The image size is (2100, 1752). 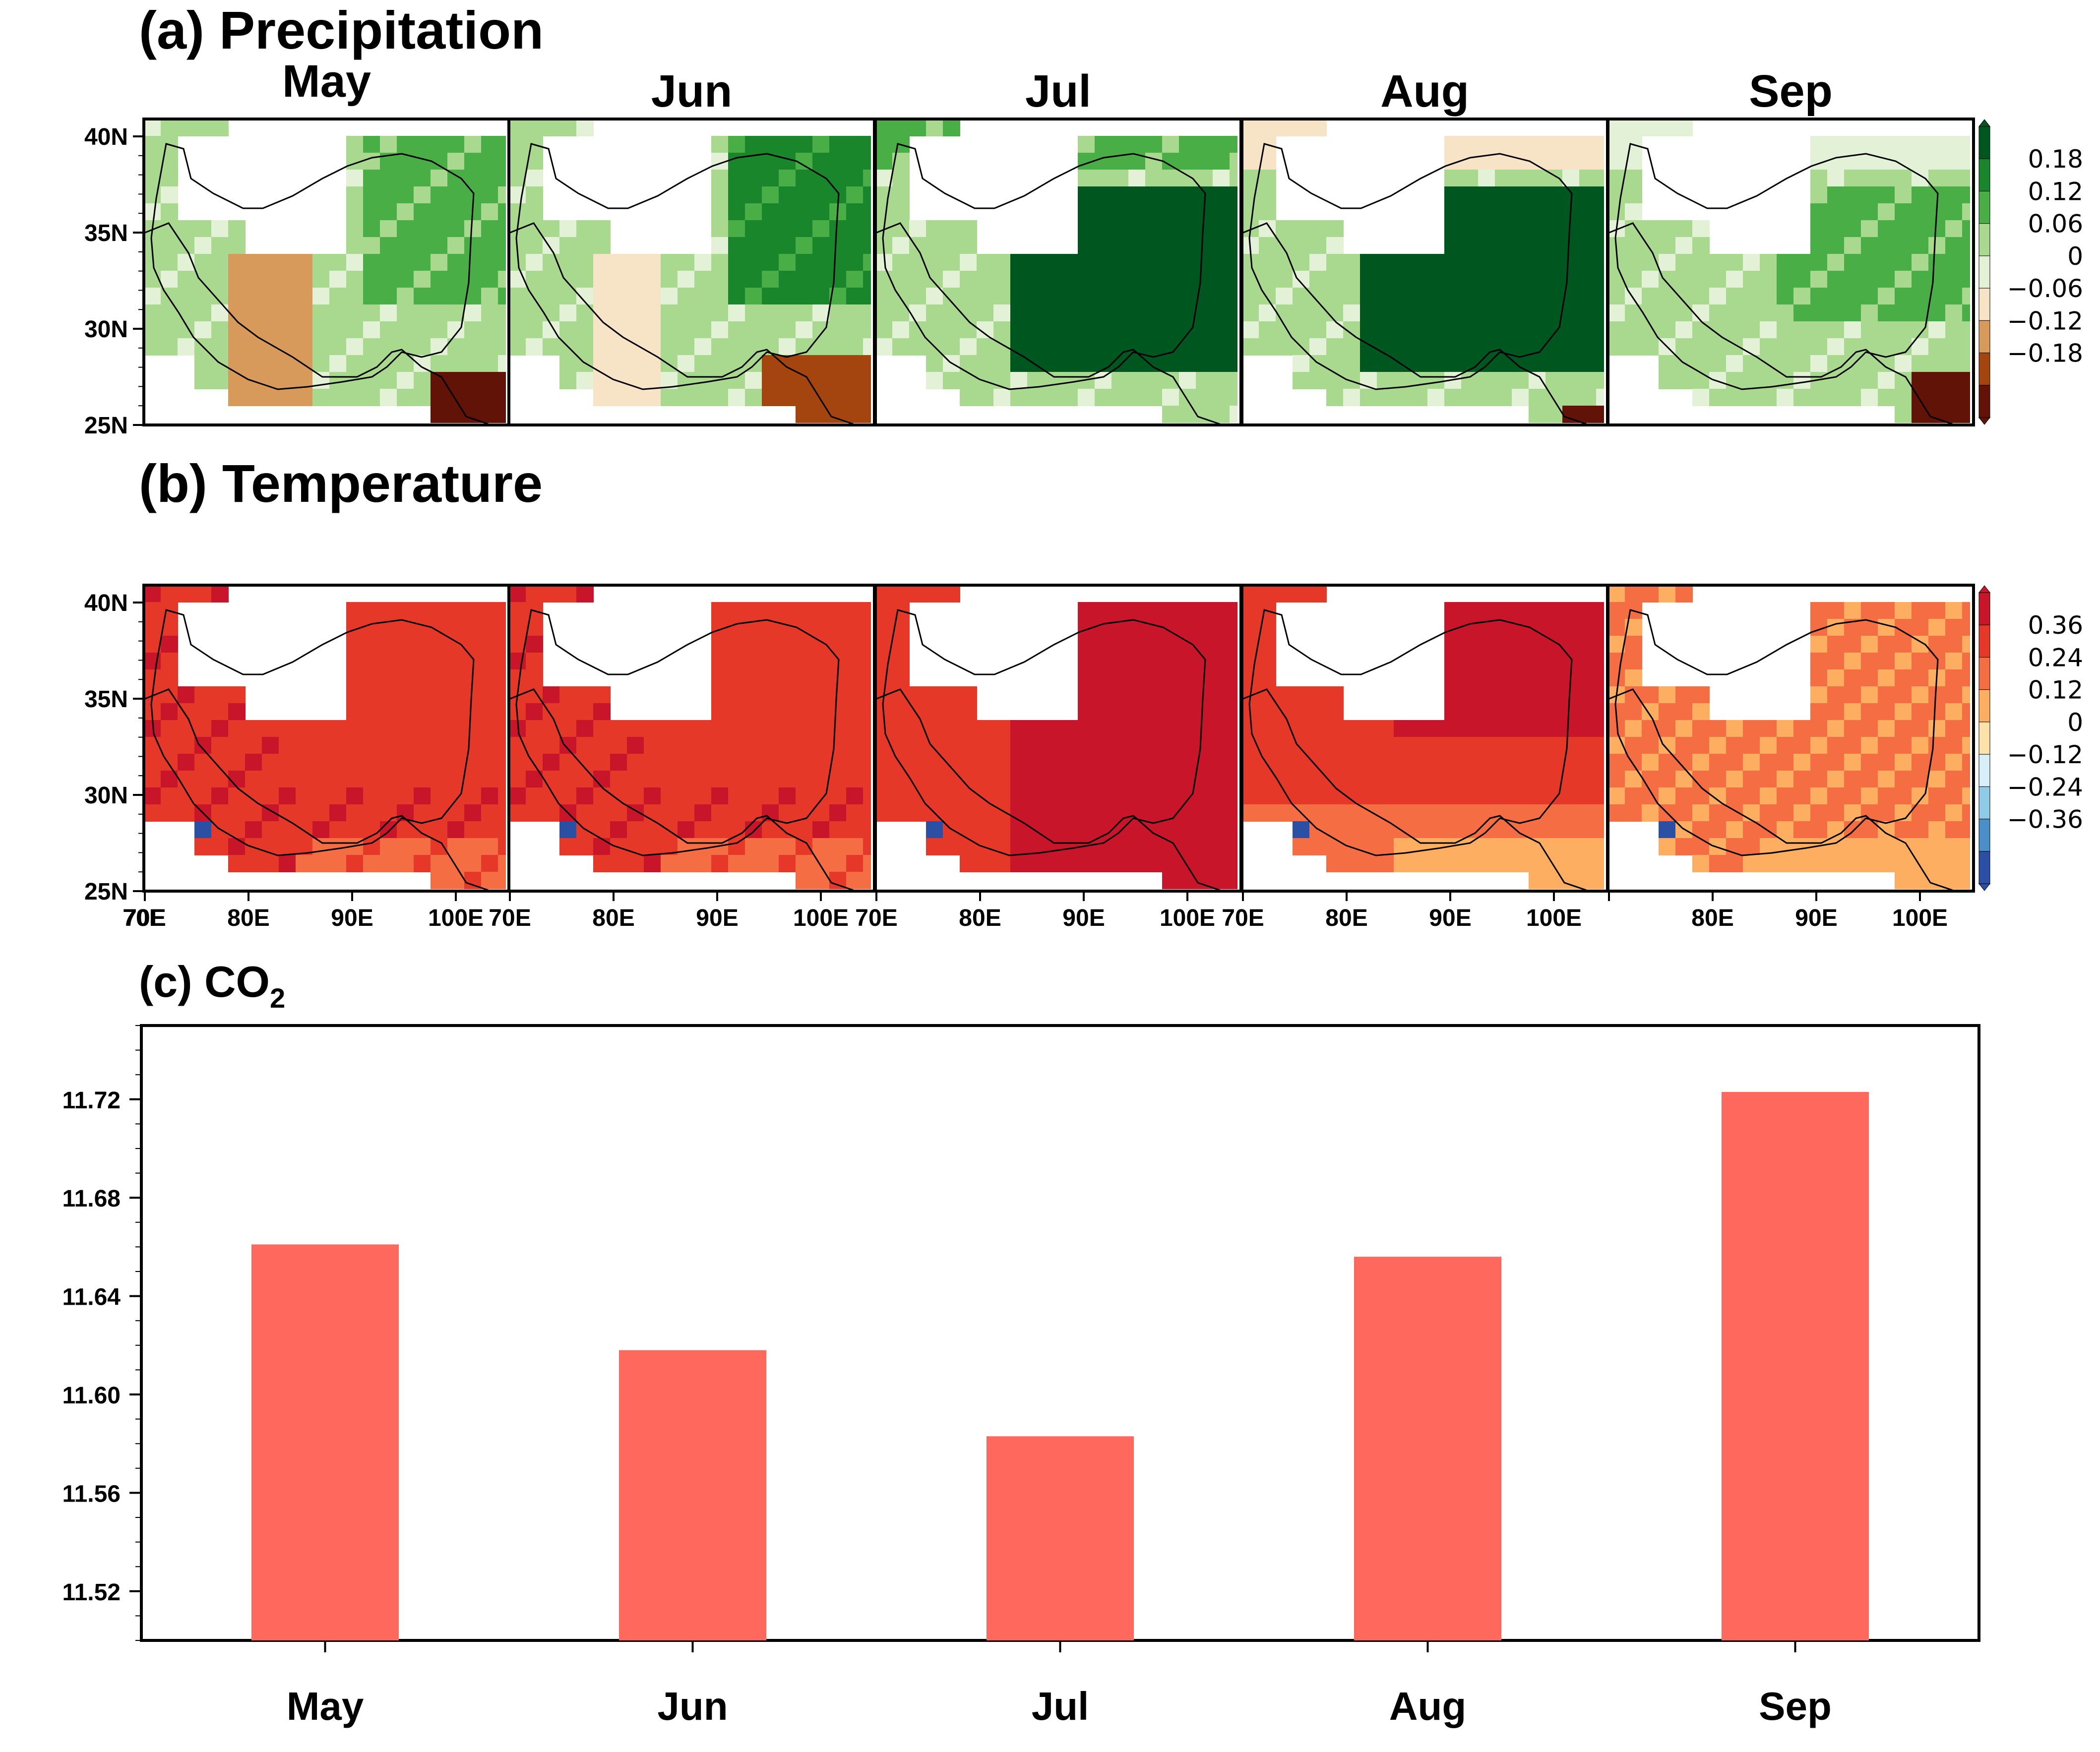 What do you see at coordinates (692, 1495) in the screenshot?
I see `bar-jun` at bounding box center [692, 1495].